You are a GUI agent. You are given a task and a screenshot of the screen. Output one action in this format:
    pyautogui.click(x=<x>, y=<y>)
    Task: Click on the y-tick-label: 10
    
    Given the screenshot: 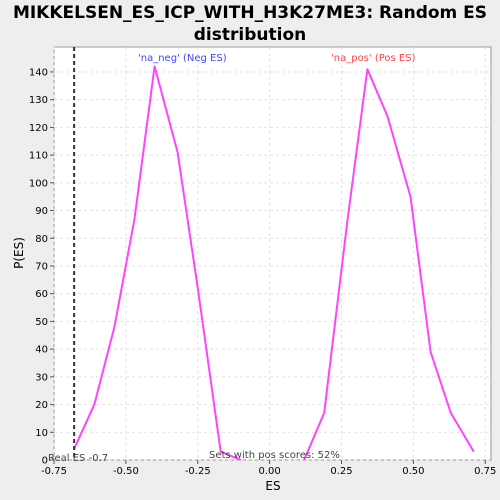 What is the action you would take?
    pyautogui.click(x=41, y=433)
    